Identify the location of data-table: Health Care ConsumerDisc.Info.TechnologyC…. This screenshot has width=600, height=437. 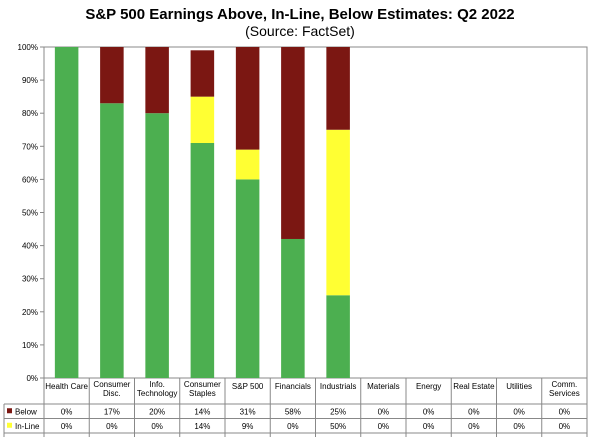
(295, 407).